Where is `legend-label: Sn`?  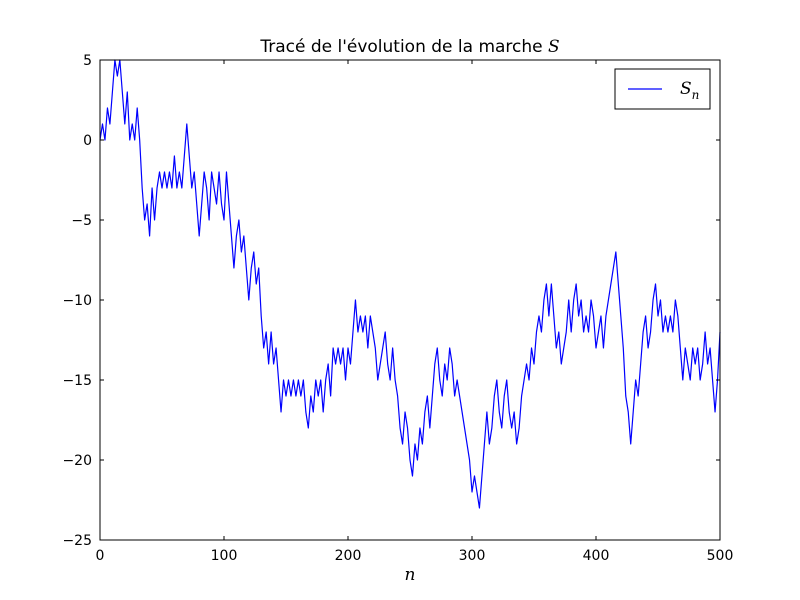
legend-label: Sn is located at coordinates (689, 90).